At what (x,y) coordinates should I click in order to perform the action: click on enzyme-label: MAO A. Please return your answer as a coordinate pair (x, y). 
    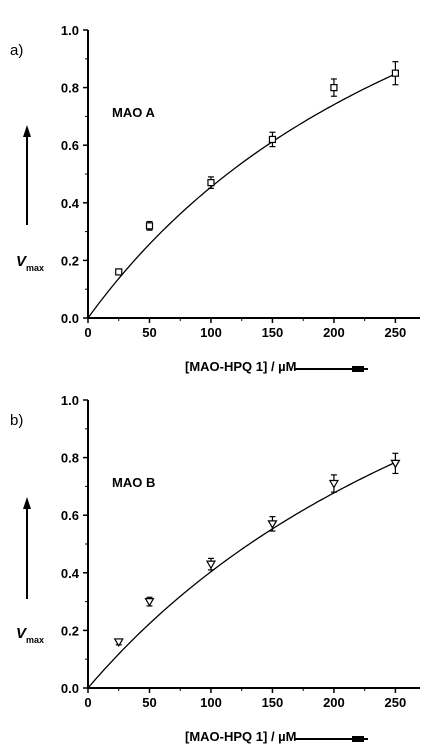
    Looking at the image, I should click on (133, 112).